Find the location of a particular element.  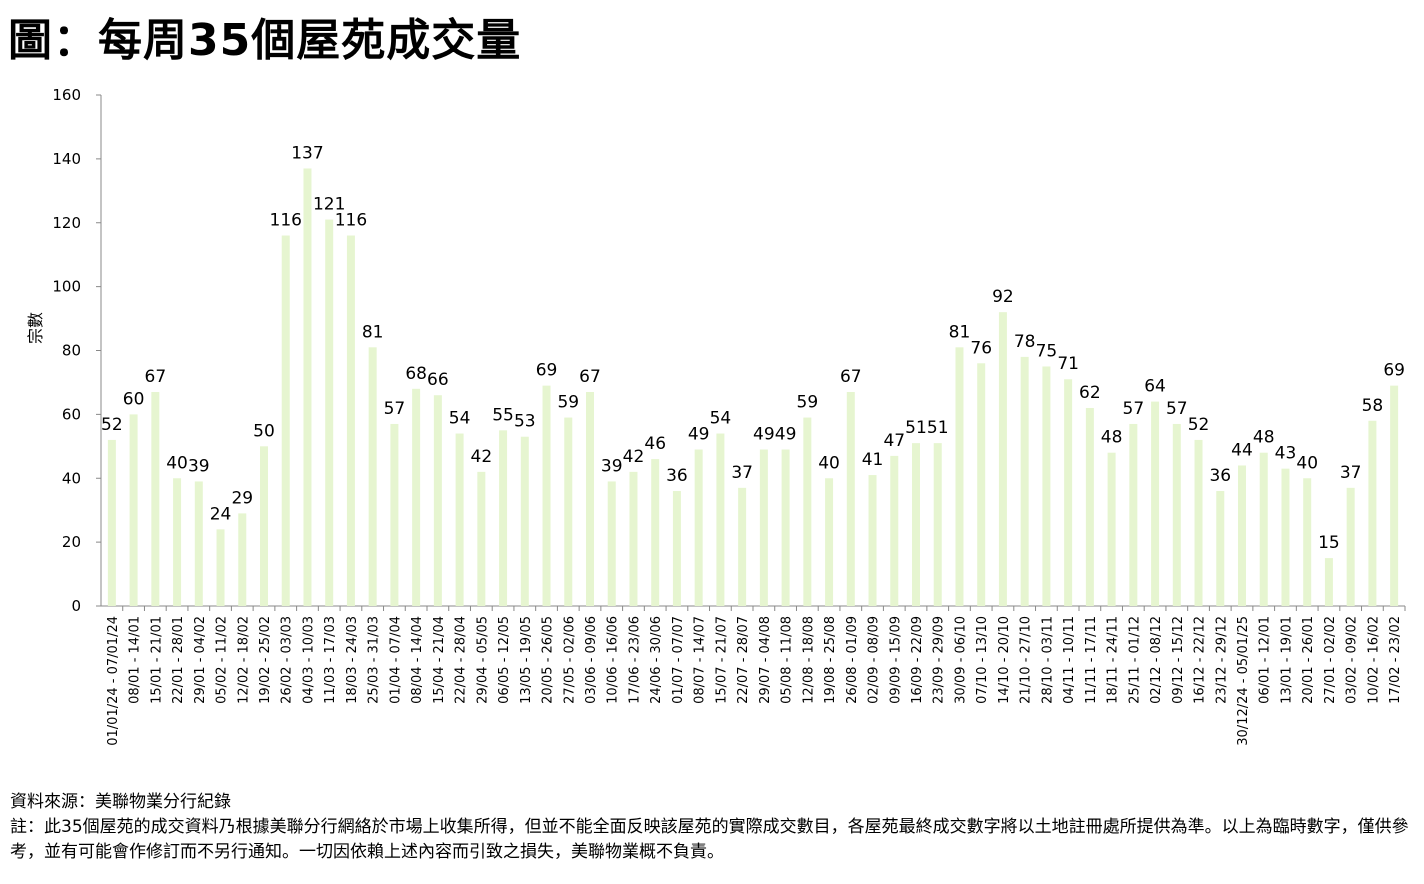

x-tick-label: 27/05 - 02/06 is located at coordinates (569, 660).